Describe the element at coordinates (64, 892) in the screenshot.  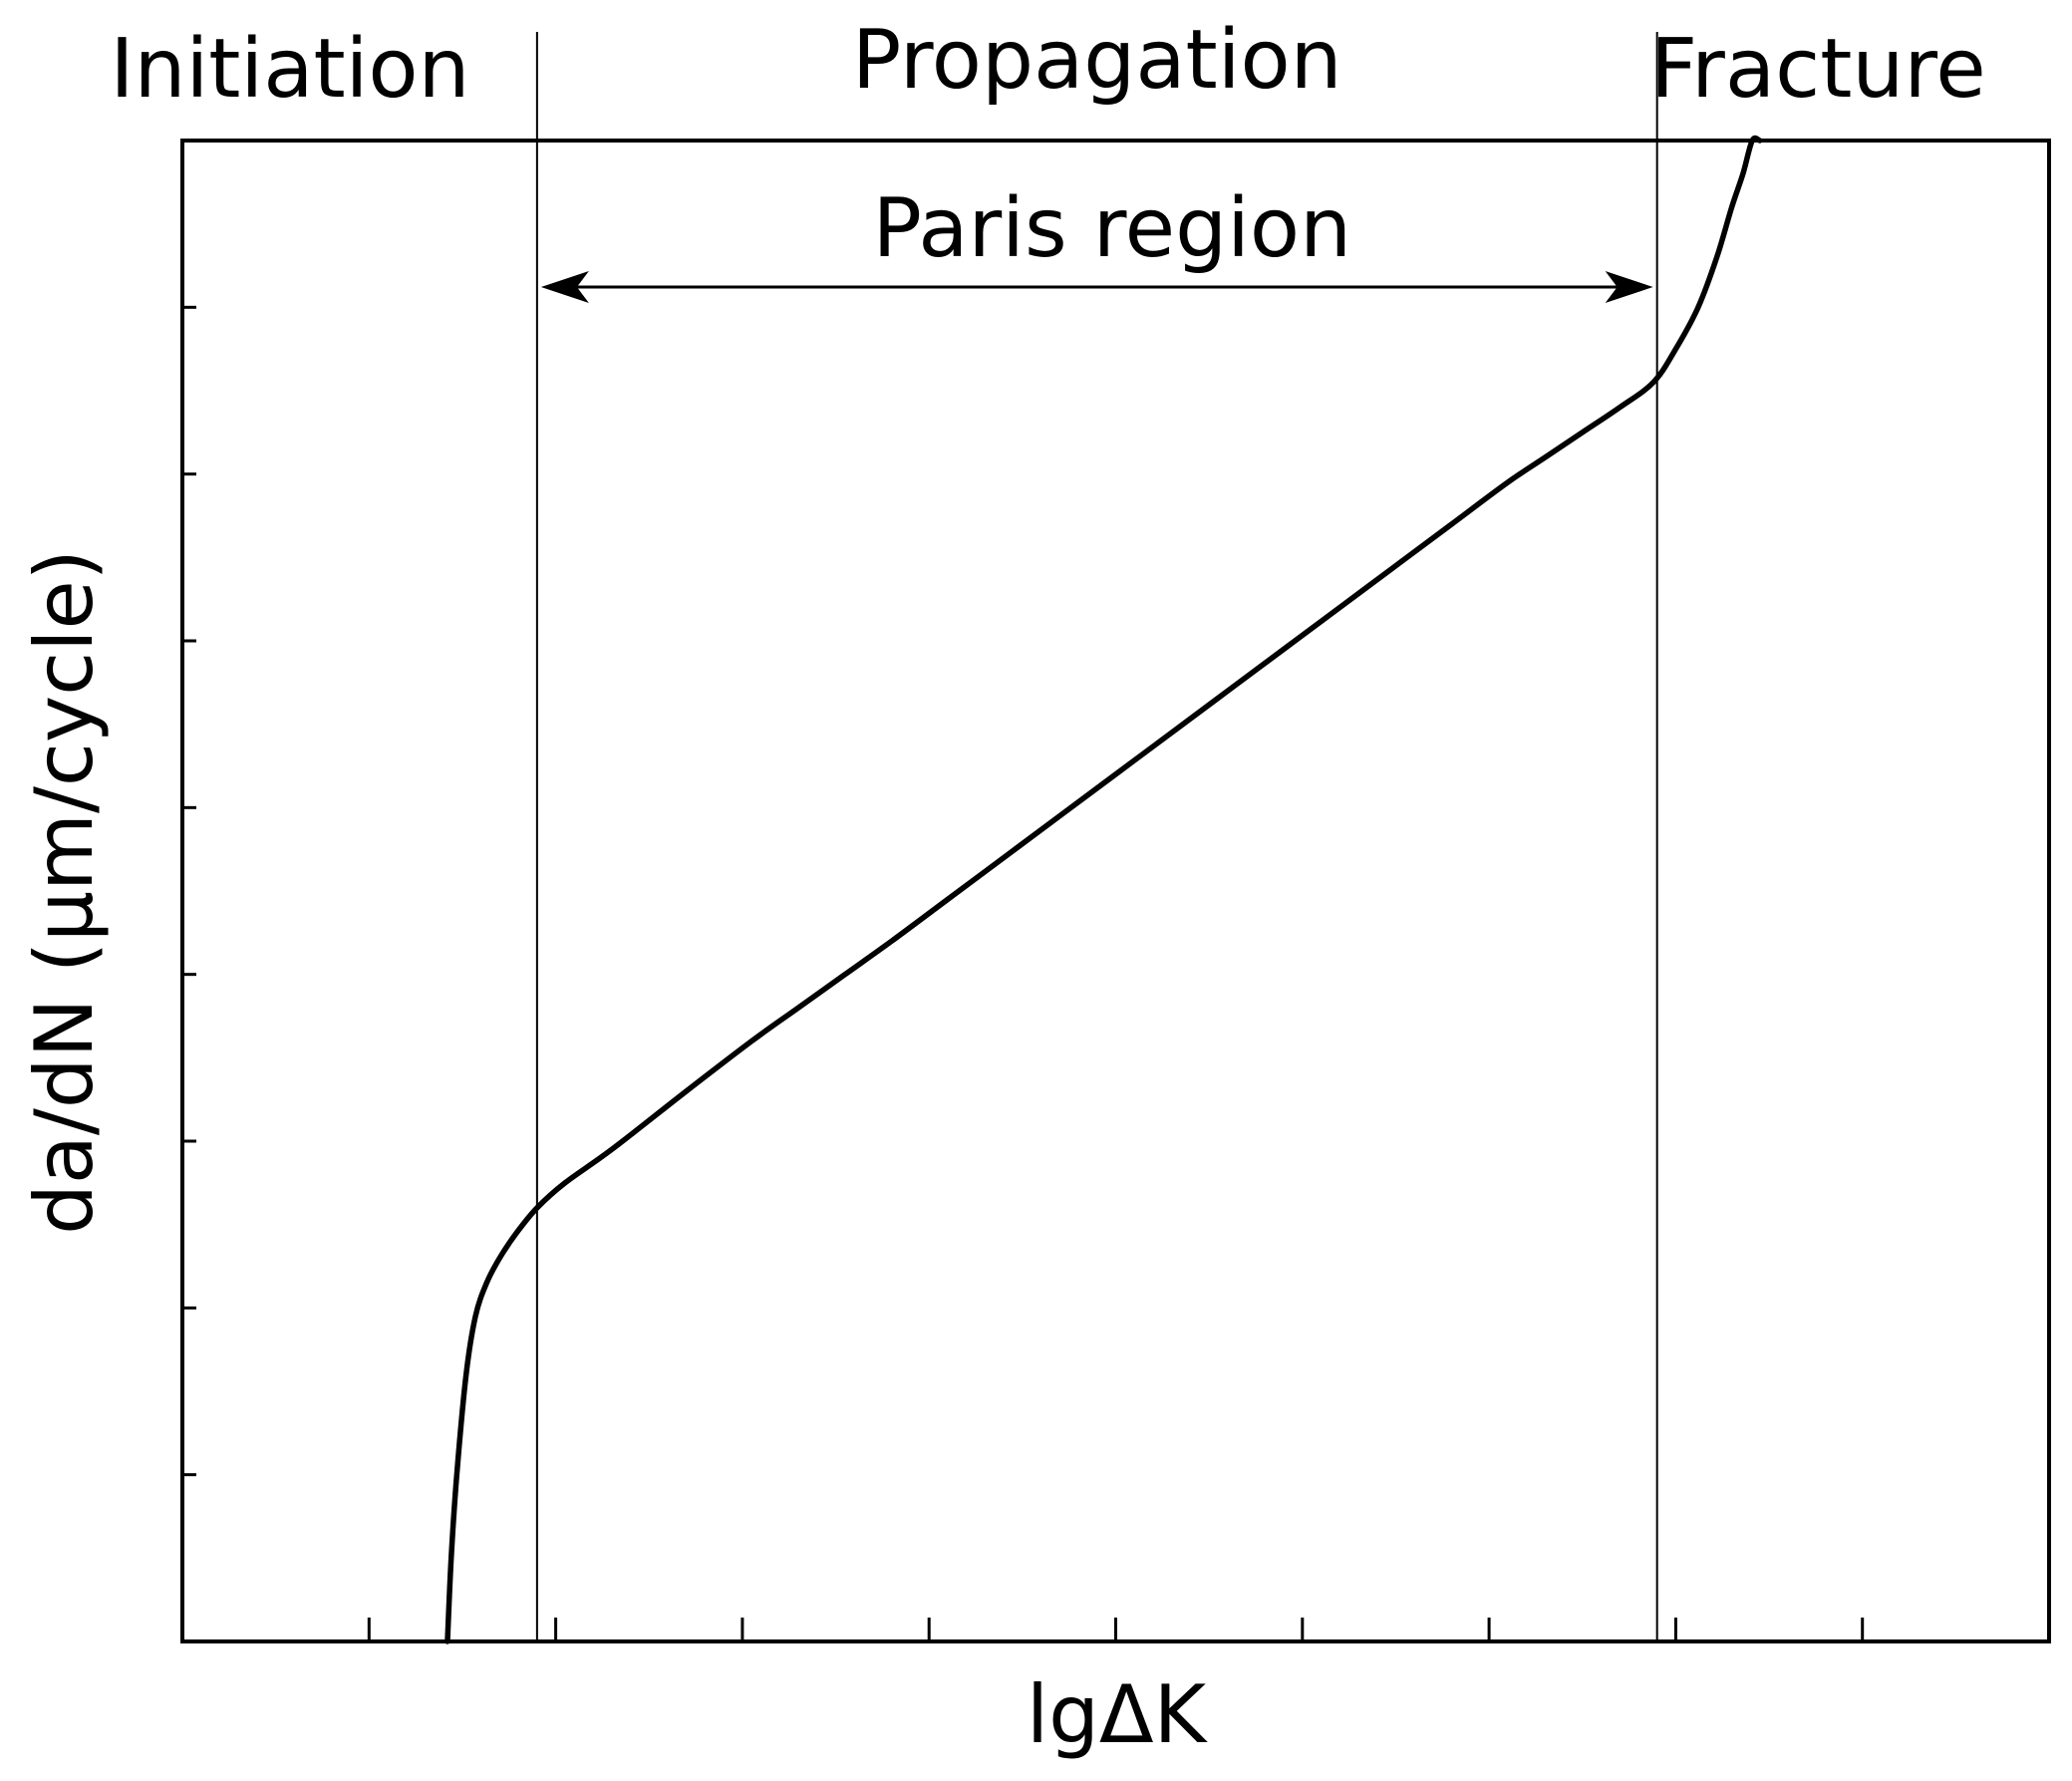
I see `y-axis-label: da/dN (μm/cycle)` at that location.